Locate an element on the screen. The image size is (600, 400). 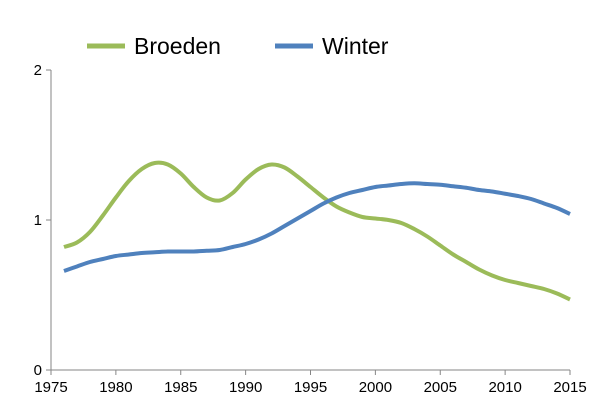
y-tick-label: 2 is located at coordinates (38, 70).